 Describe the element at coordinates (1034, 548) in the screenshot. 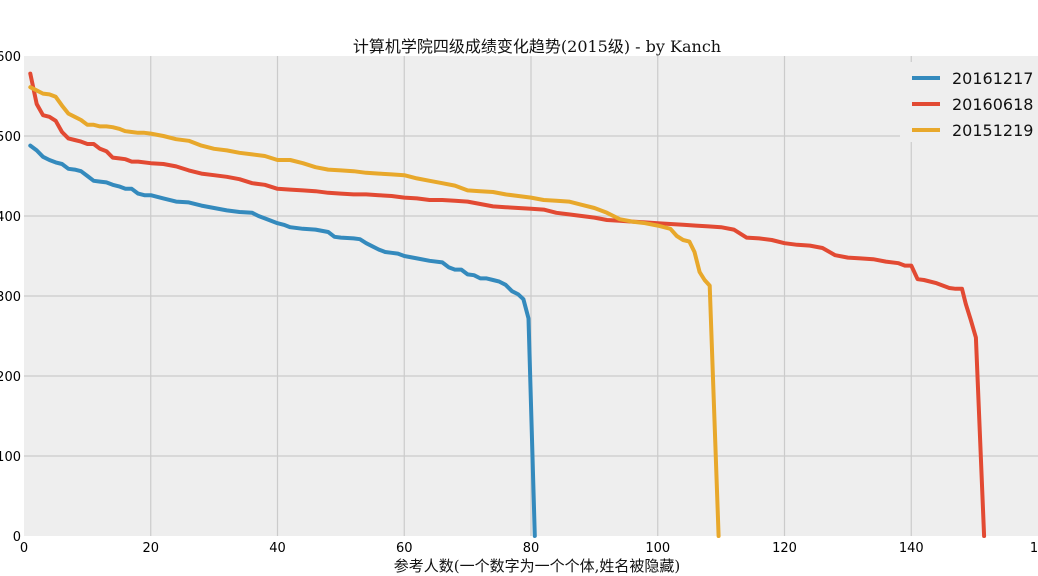

I see `x-tick-label: 1` at that location.